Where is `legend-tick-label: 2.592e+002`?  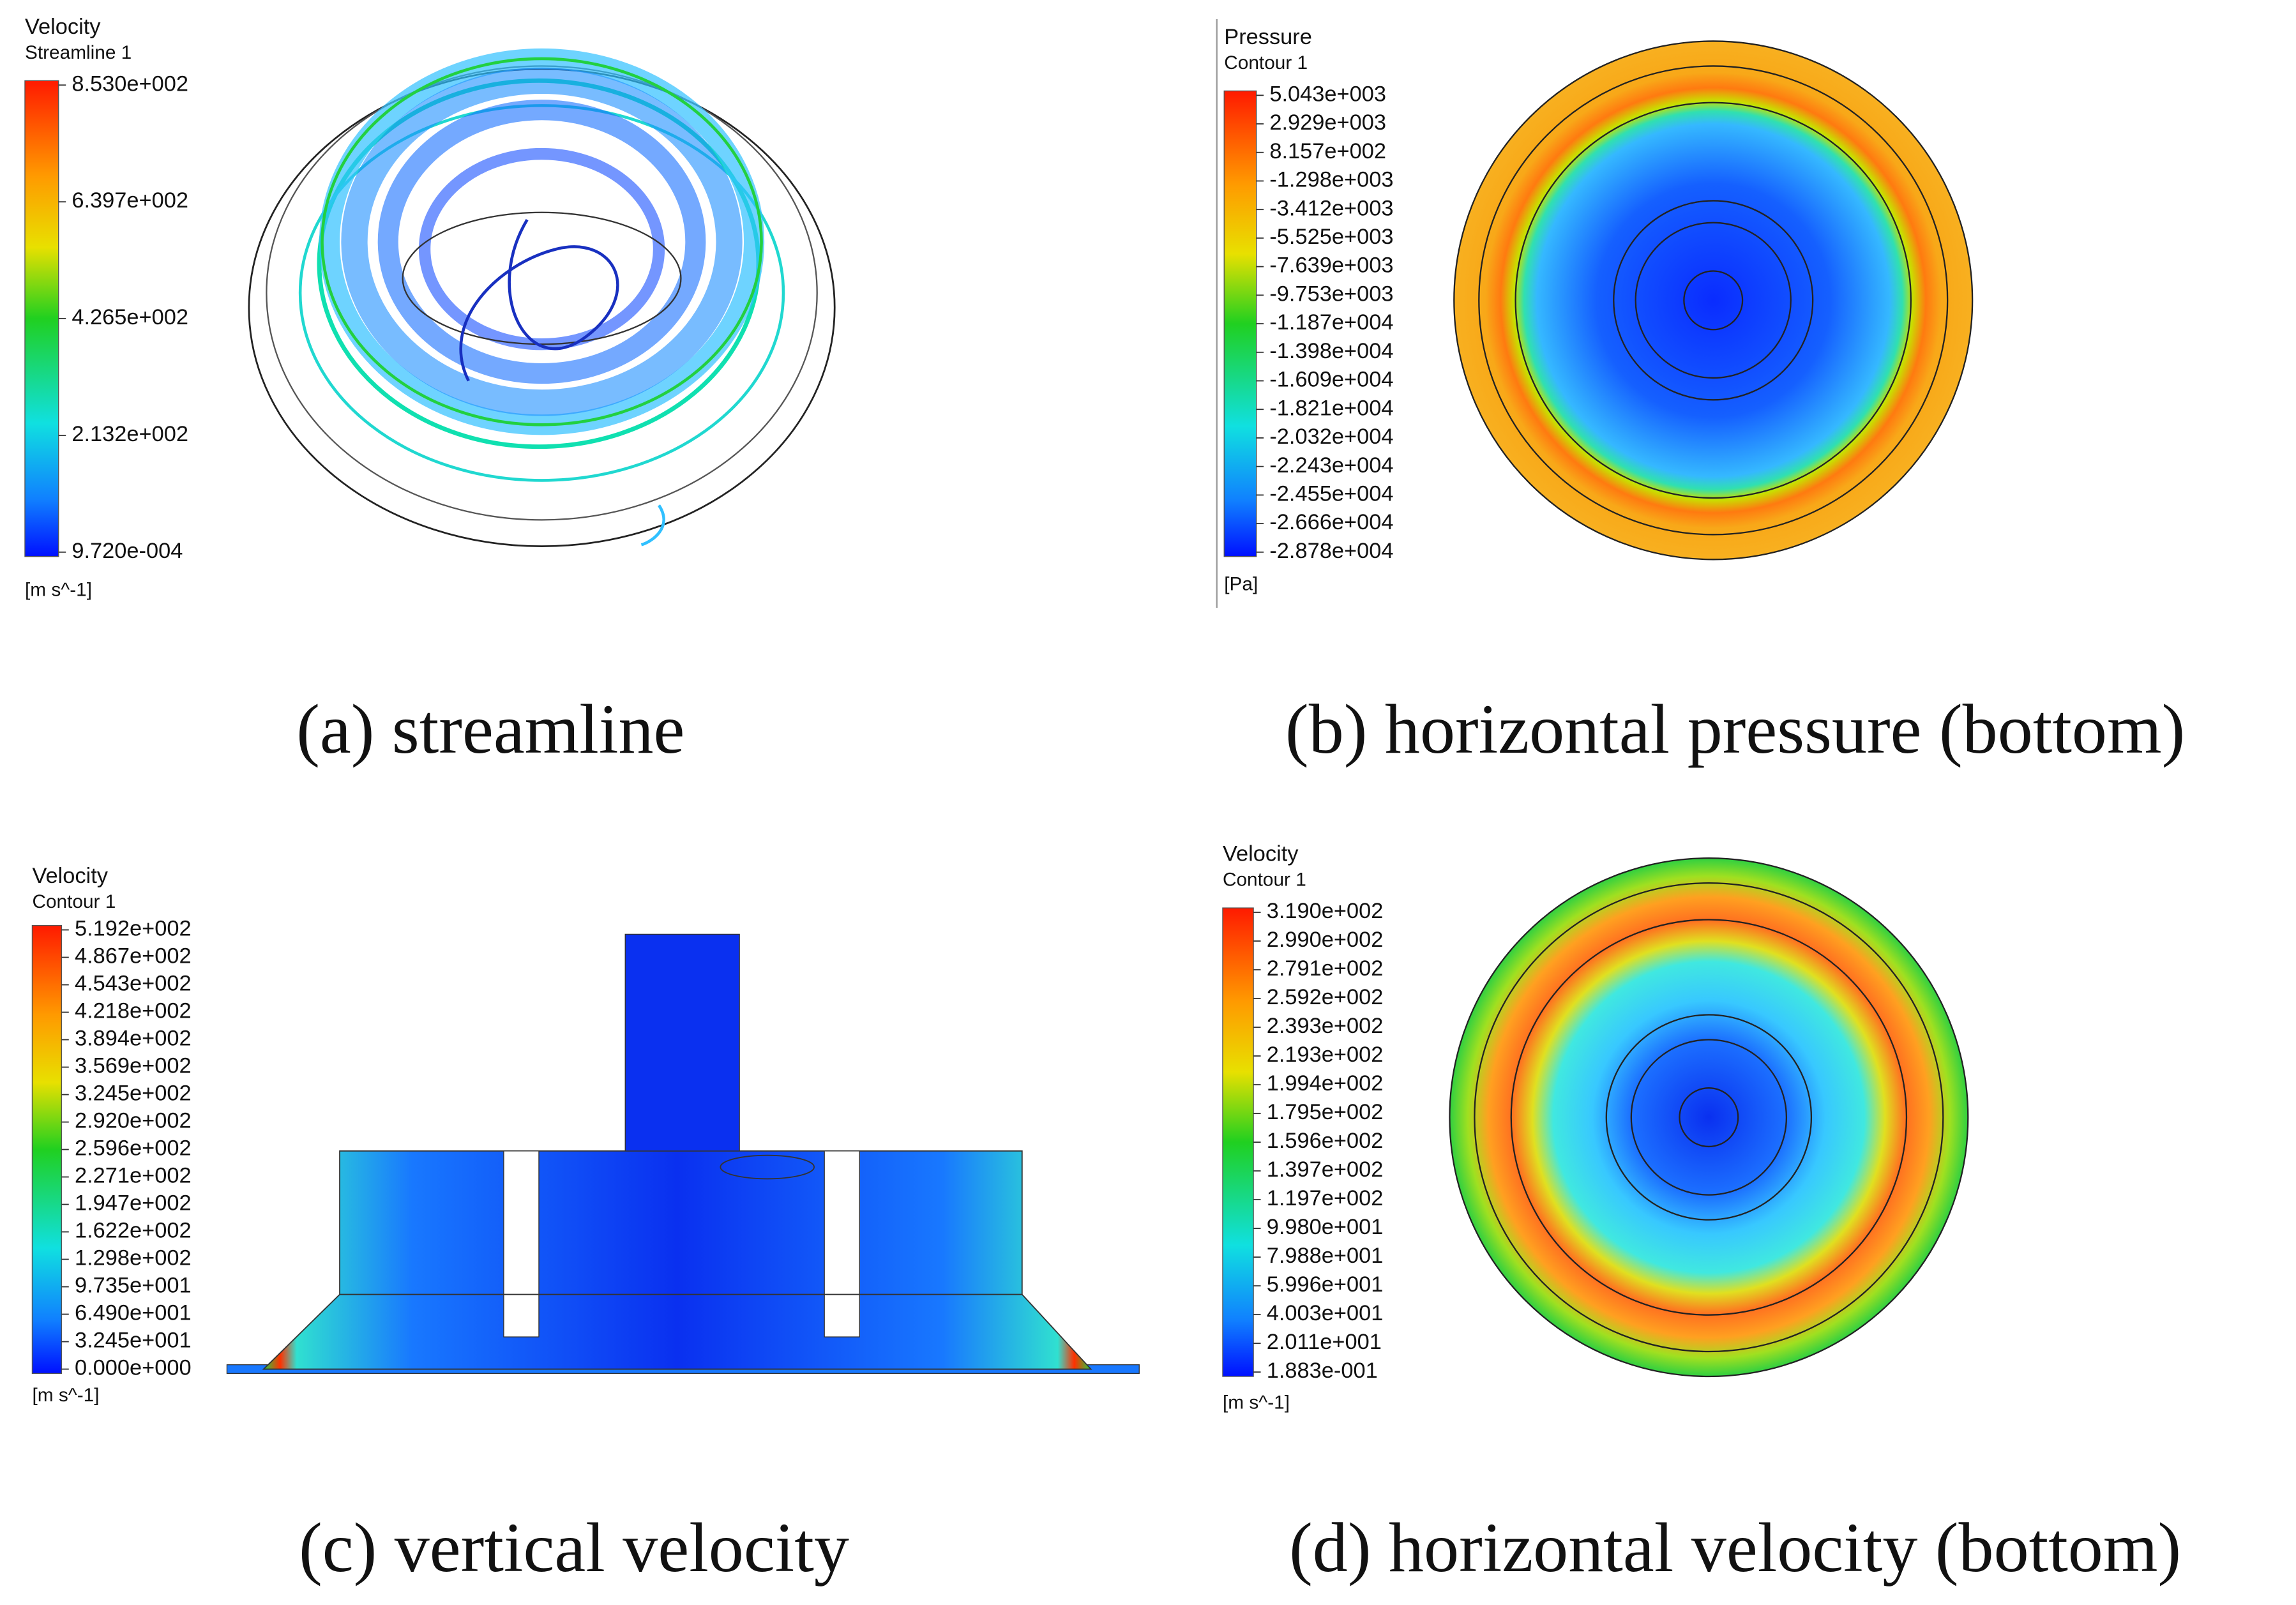
legend-tick-label: 2.592e+002 is located at coordinates (1325, 997).